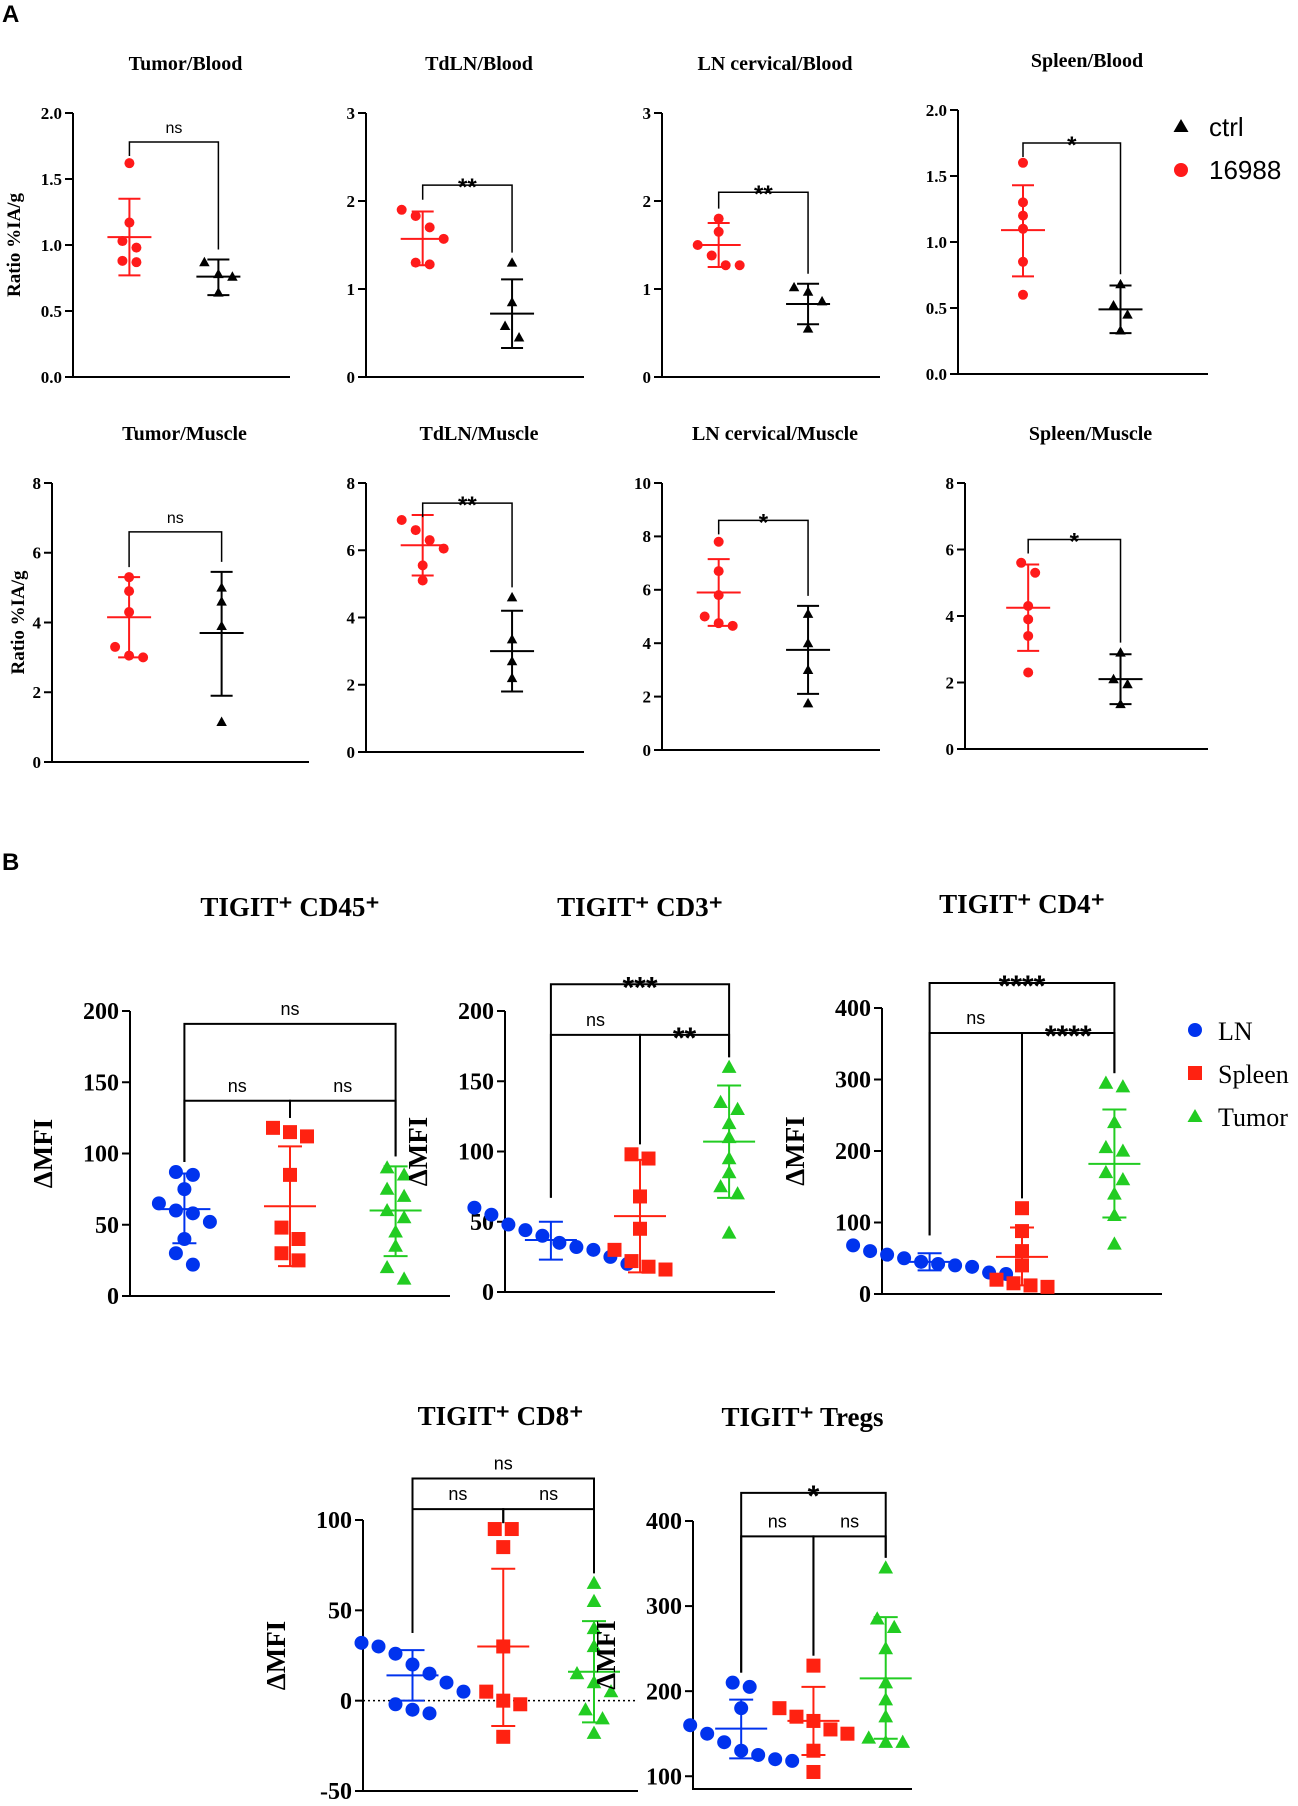 This screenshot has height=1806, width=1298. What do you see at coordinates (813, 1718) in the screenshot?
I see `series-spleen` at bounding box center [813, 1718].